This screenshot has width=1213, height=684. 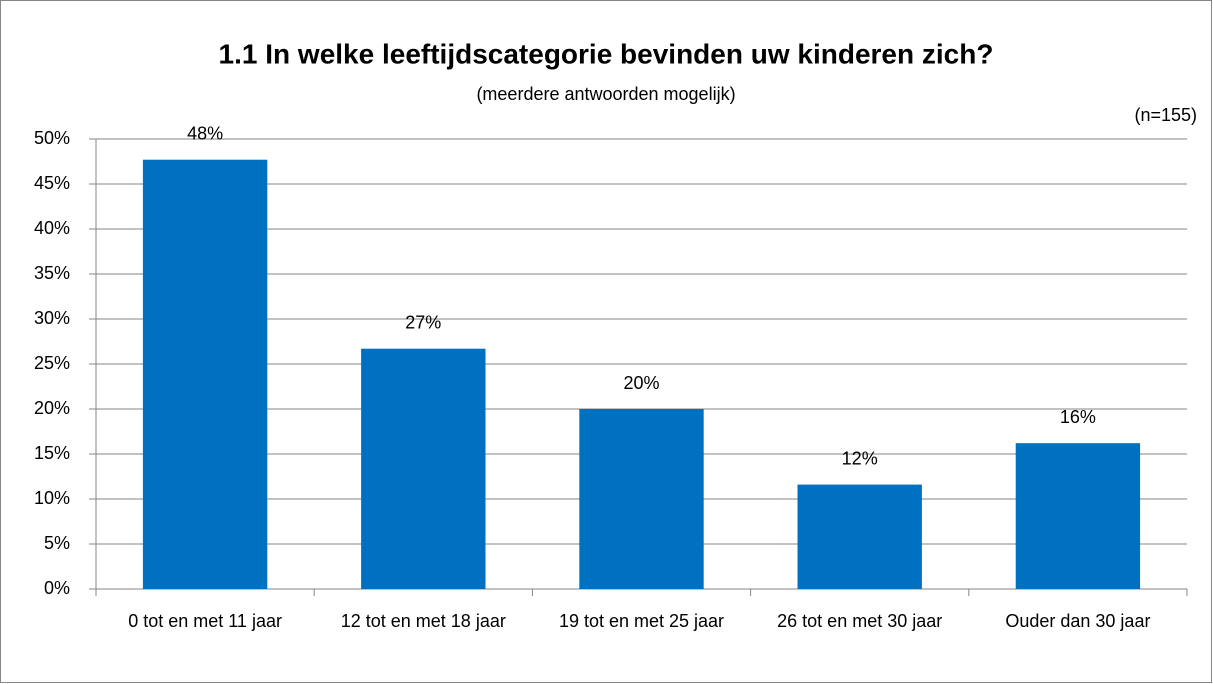 What do you see at coordinates (605, 94) in the screenshot?
I see `chart-subtitle: (meerdere antwoorden mogelijk)` at bounding box center [605, 94].